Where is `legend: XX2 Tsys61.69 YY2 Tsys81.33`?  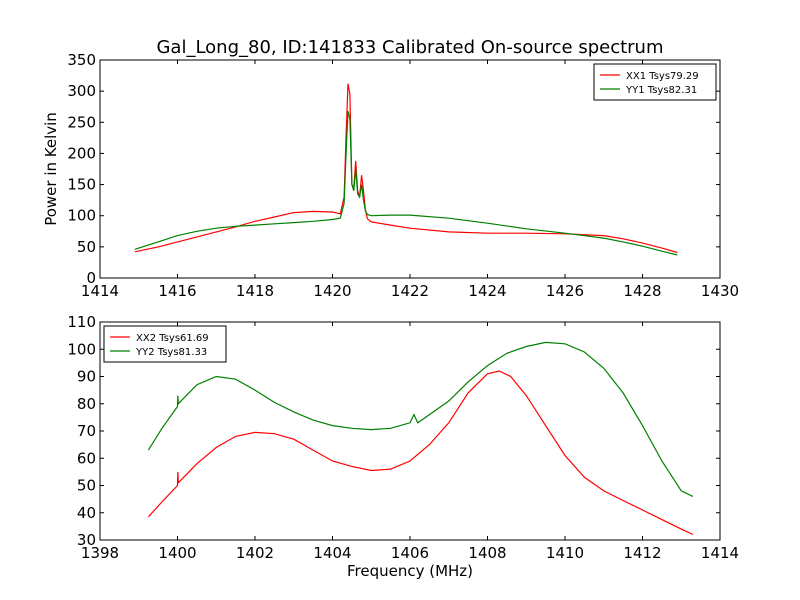 legend: XX2 Tsys61.69 YY2 Tsys81.33 is located at coordinates (165, 344).